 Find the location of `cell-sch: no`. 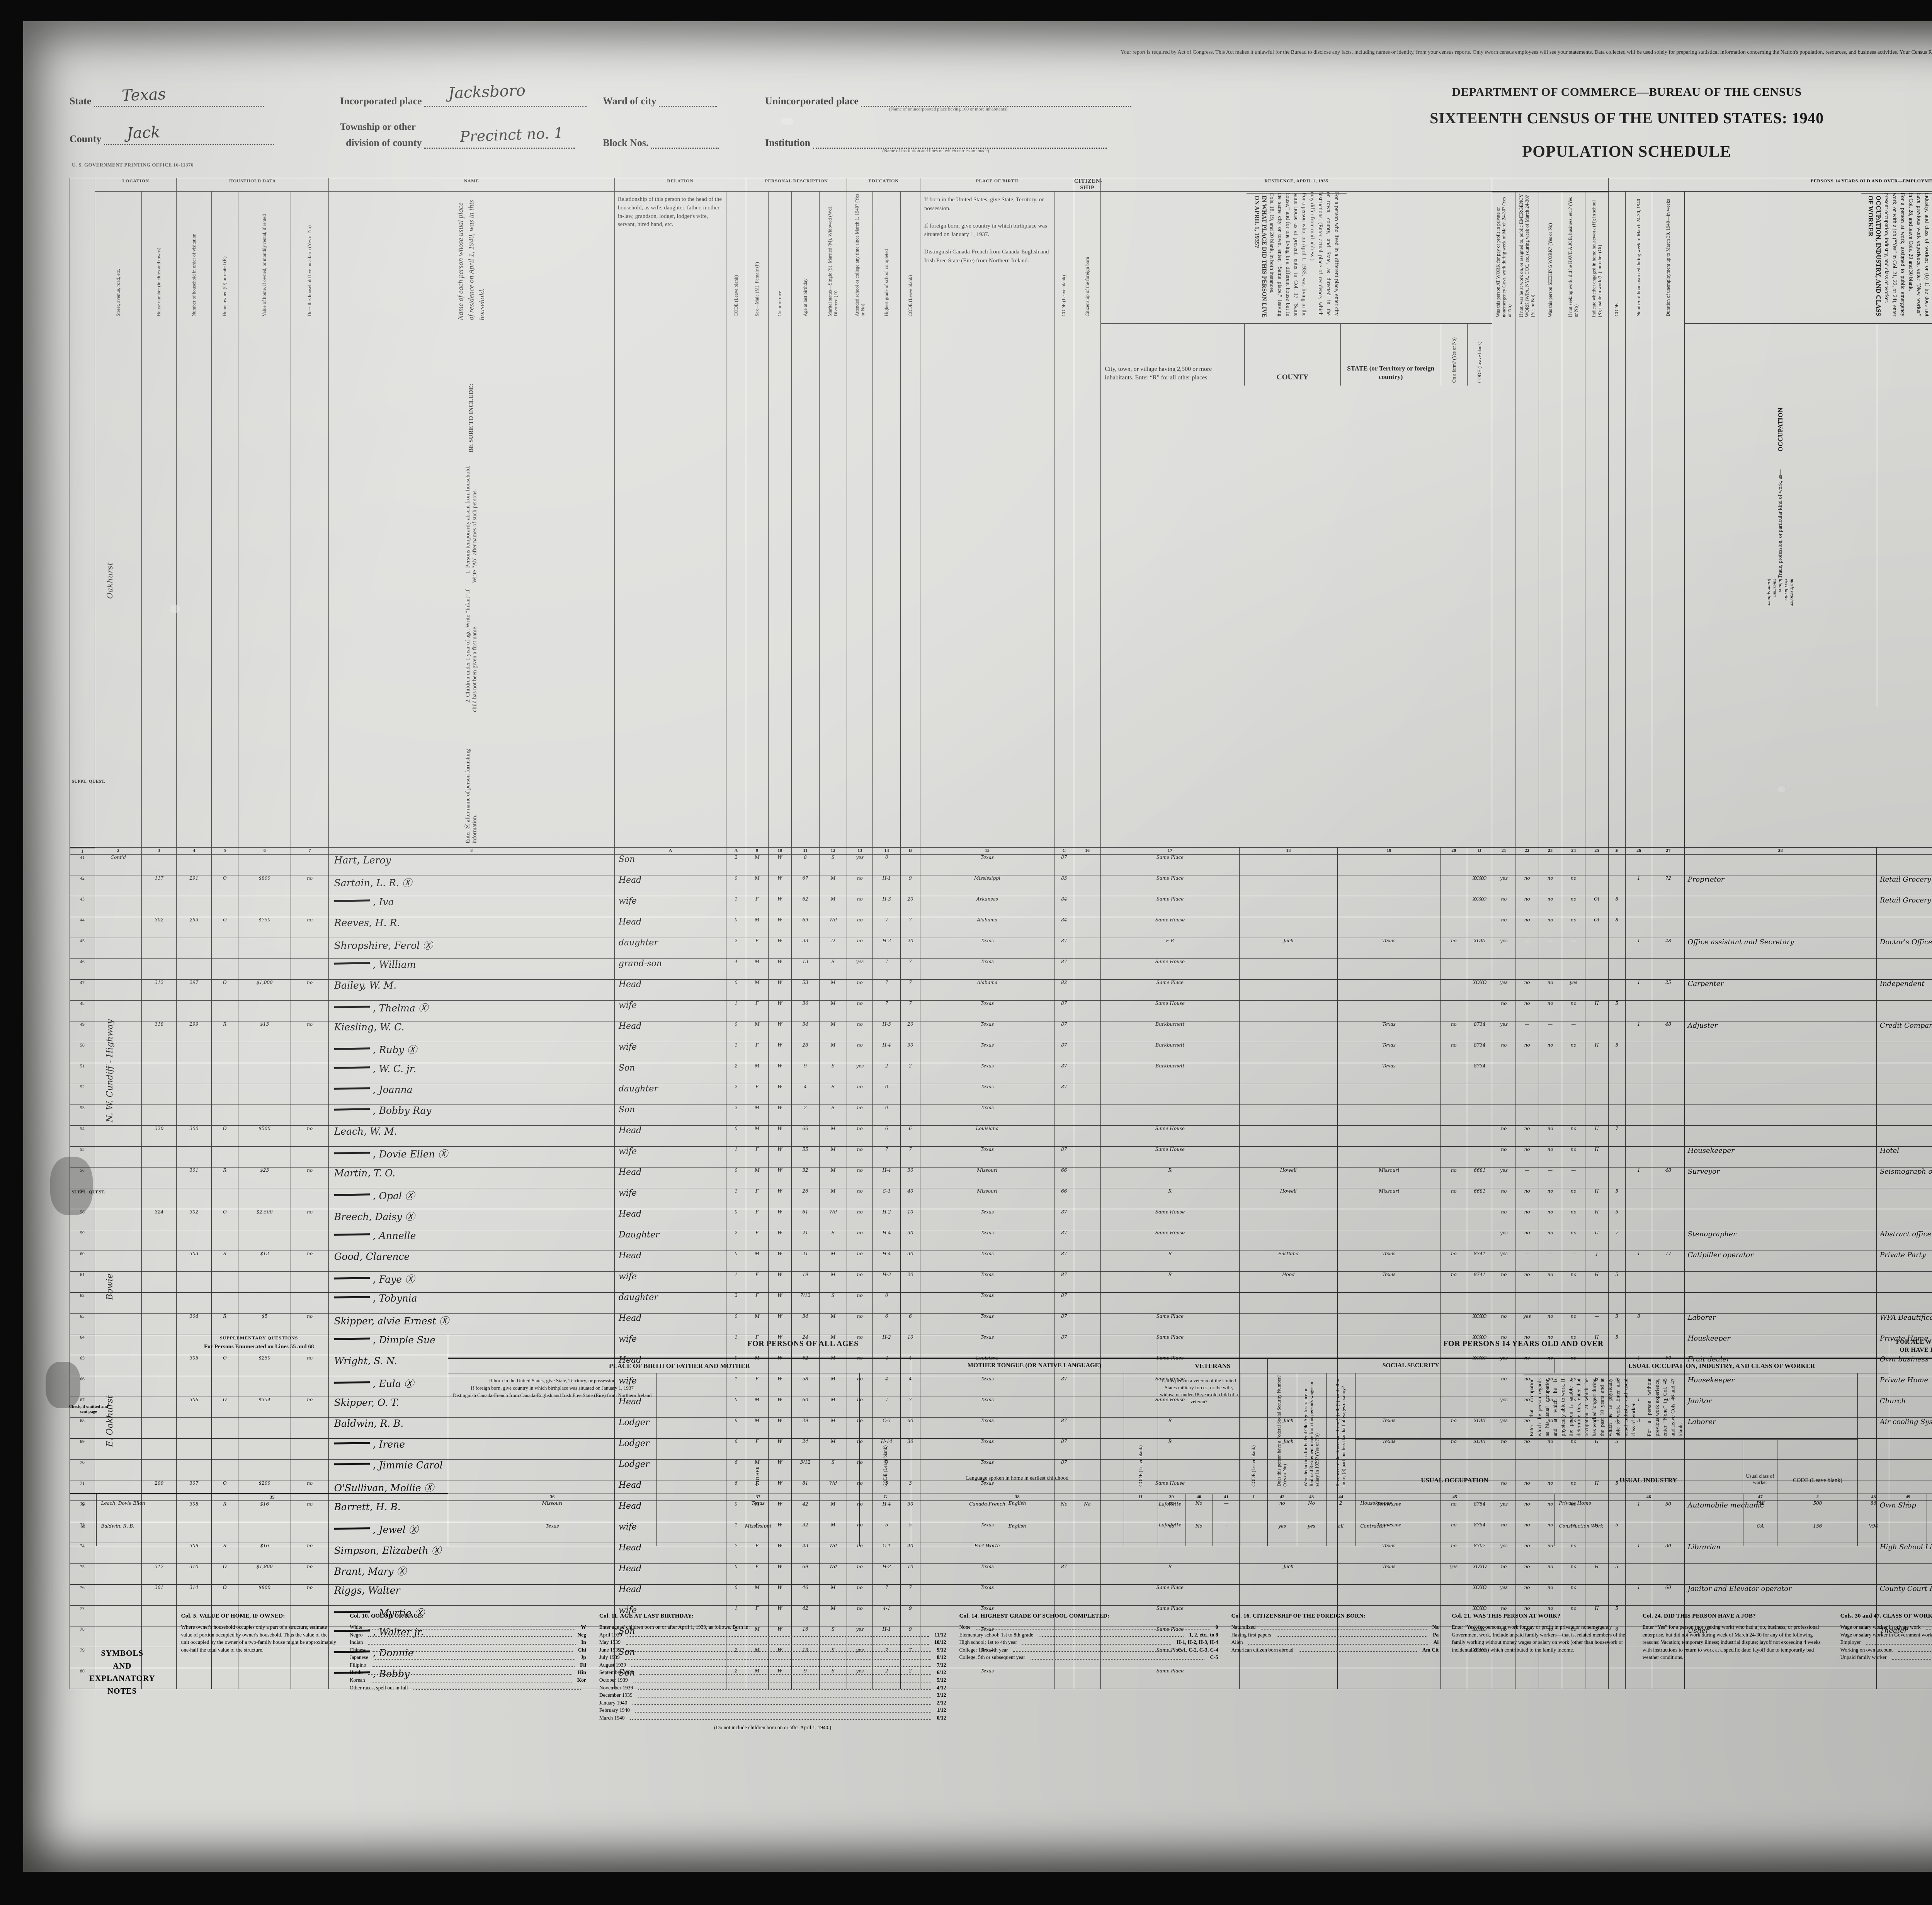

cell-sch: no is located at coordinates (860, 927).